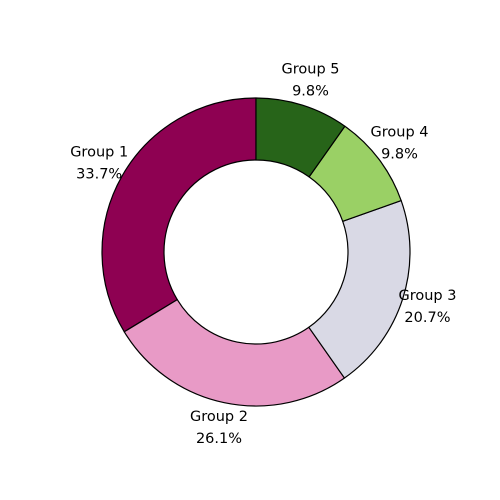  I want to click on slice-label-4: Group 4, so click(400, 132).